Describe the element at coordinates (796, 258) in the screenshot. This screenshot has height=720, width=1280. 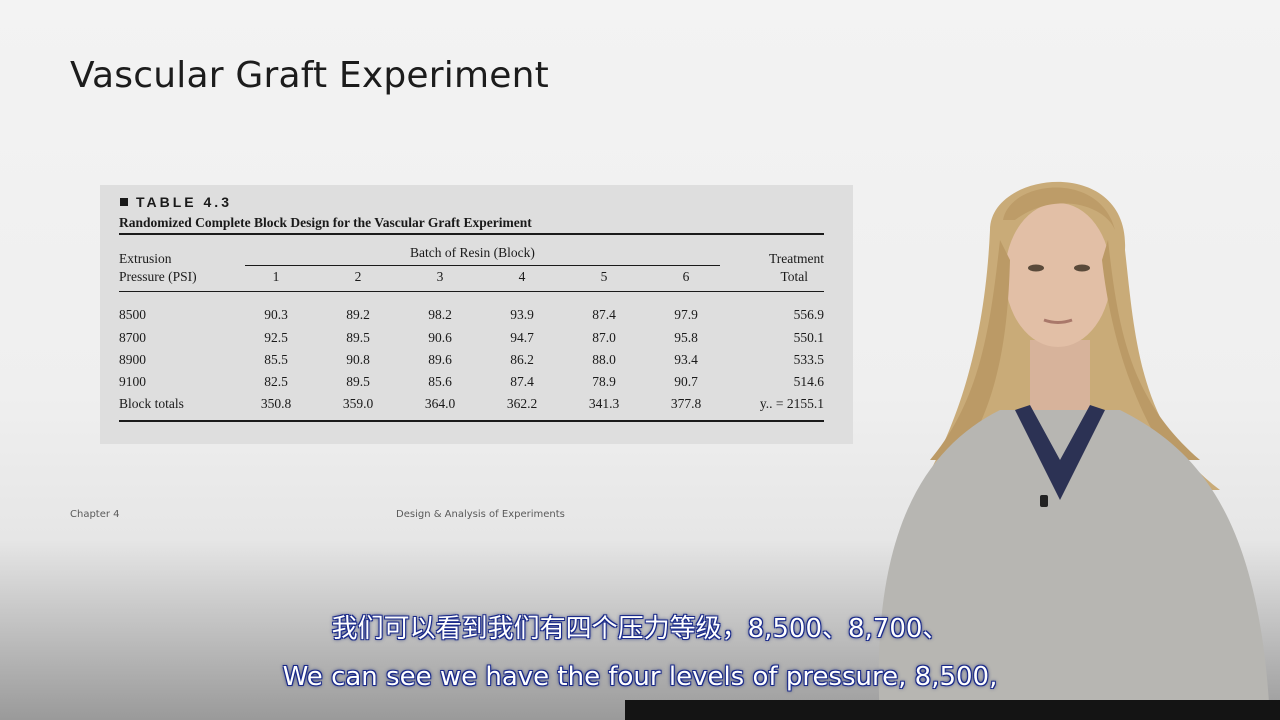
I see `total-header-line1: Treatment` at that location.